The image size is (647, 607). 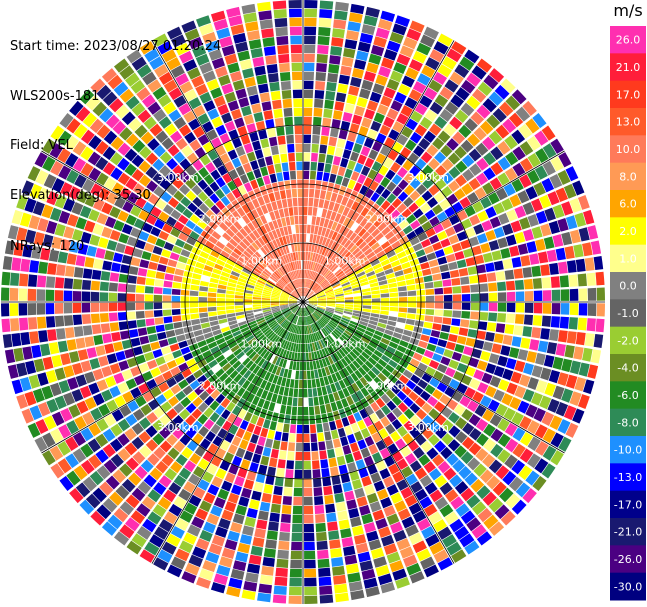 I want to click on colorbar-swatch, so click(x=628, y=67).